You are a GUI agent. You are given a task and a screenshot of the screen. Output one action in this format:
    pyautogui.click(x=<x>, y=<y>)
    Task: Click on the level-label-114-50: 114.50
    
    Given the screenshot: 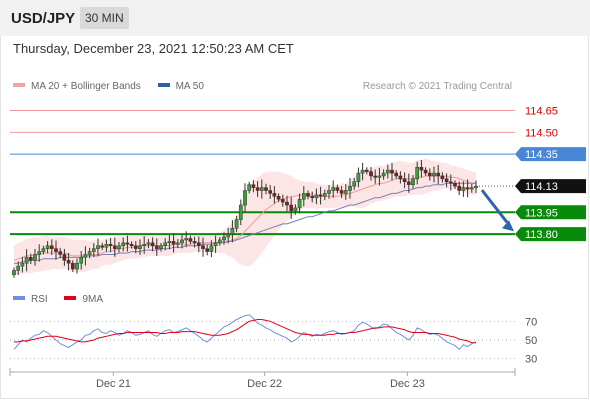 What is the action you would take?
    pyautogui.click(x=541, y=133)
    